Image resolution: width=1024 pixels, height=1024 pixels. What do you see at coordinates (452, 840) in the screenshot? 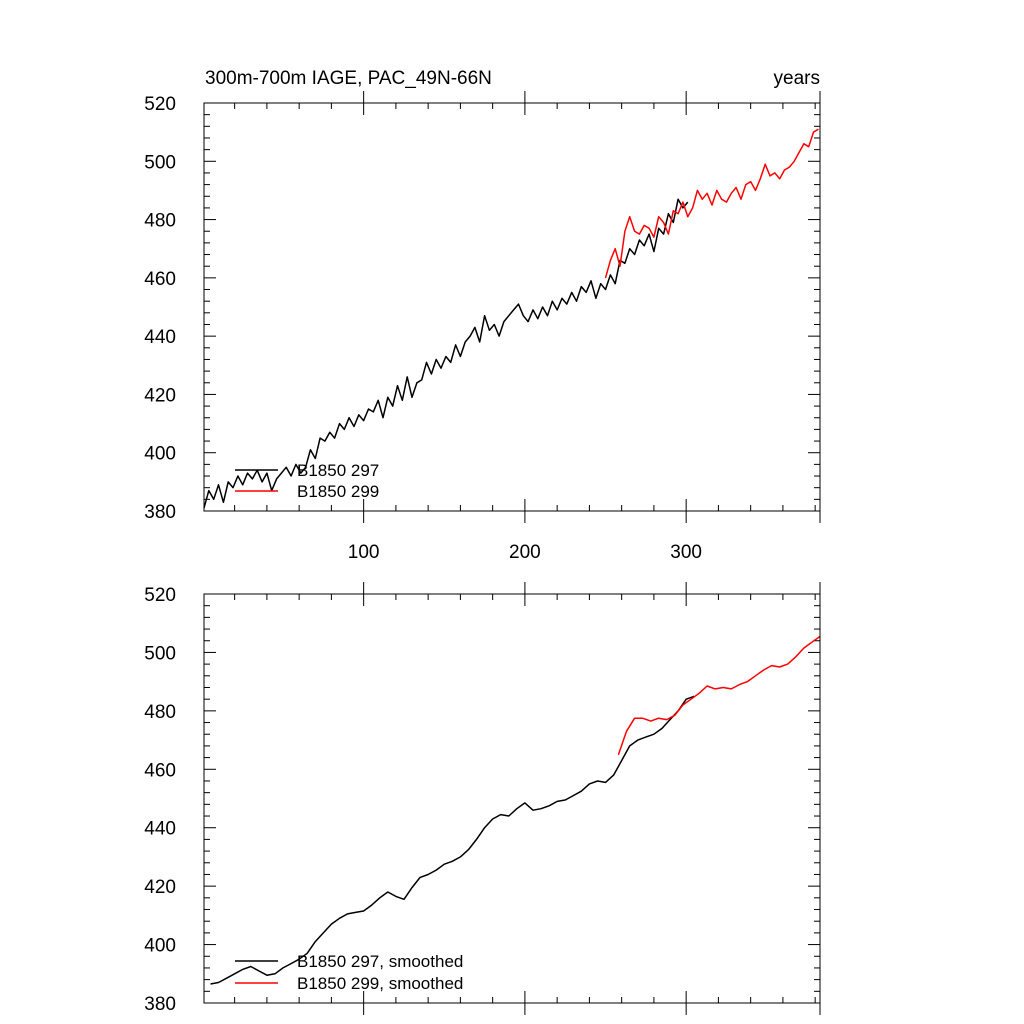
I see `series-line-b1850-297-smoothed` at bounding box center [452, 840].